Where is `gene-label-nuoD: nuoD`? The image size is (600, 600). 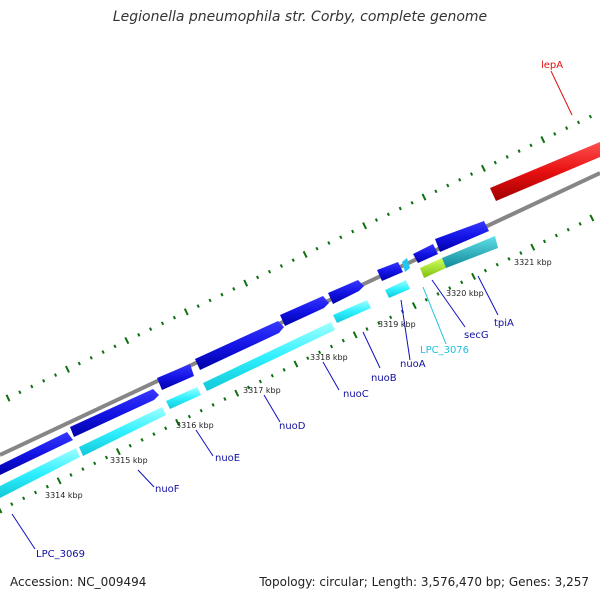 gene-label-nuoD: nuoD is located at coordinates (292, 426).